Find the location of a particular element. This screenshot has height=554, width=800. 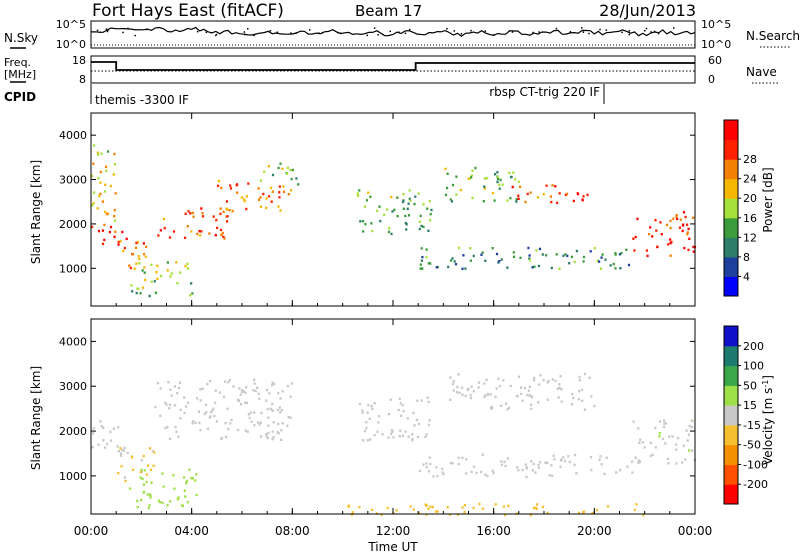

colorbar-tick-label: 28 is located at coordinates (750, 159).